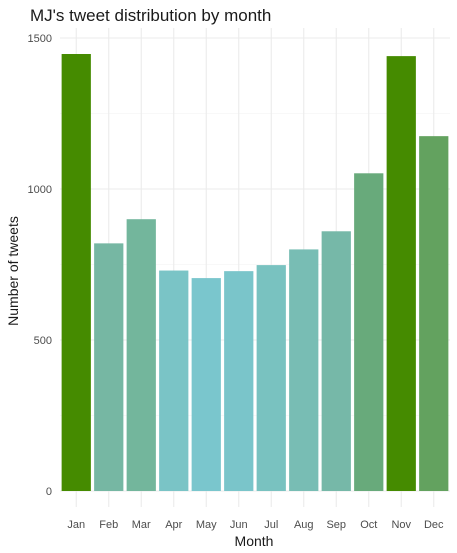 This screenshot has width=457, height=553. What do you see at coordinates (40, 39) in the screenshot?
I see `y-tick-label: 1500` at bounding box center [40, 39].